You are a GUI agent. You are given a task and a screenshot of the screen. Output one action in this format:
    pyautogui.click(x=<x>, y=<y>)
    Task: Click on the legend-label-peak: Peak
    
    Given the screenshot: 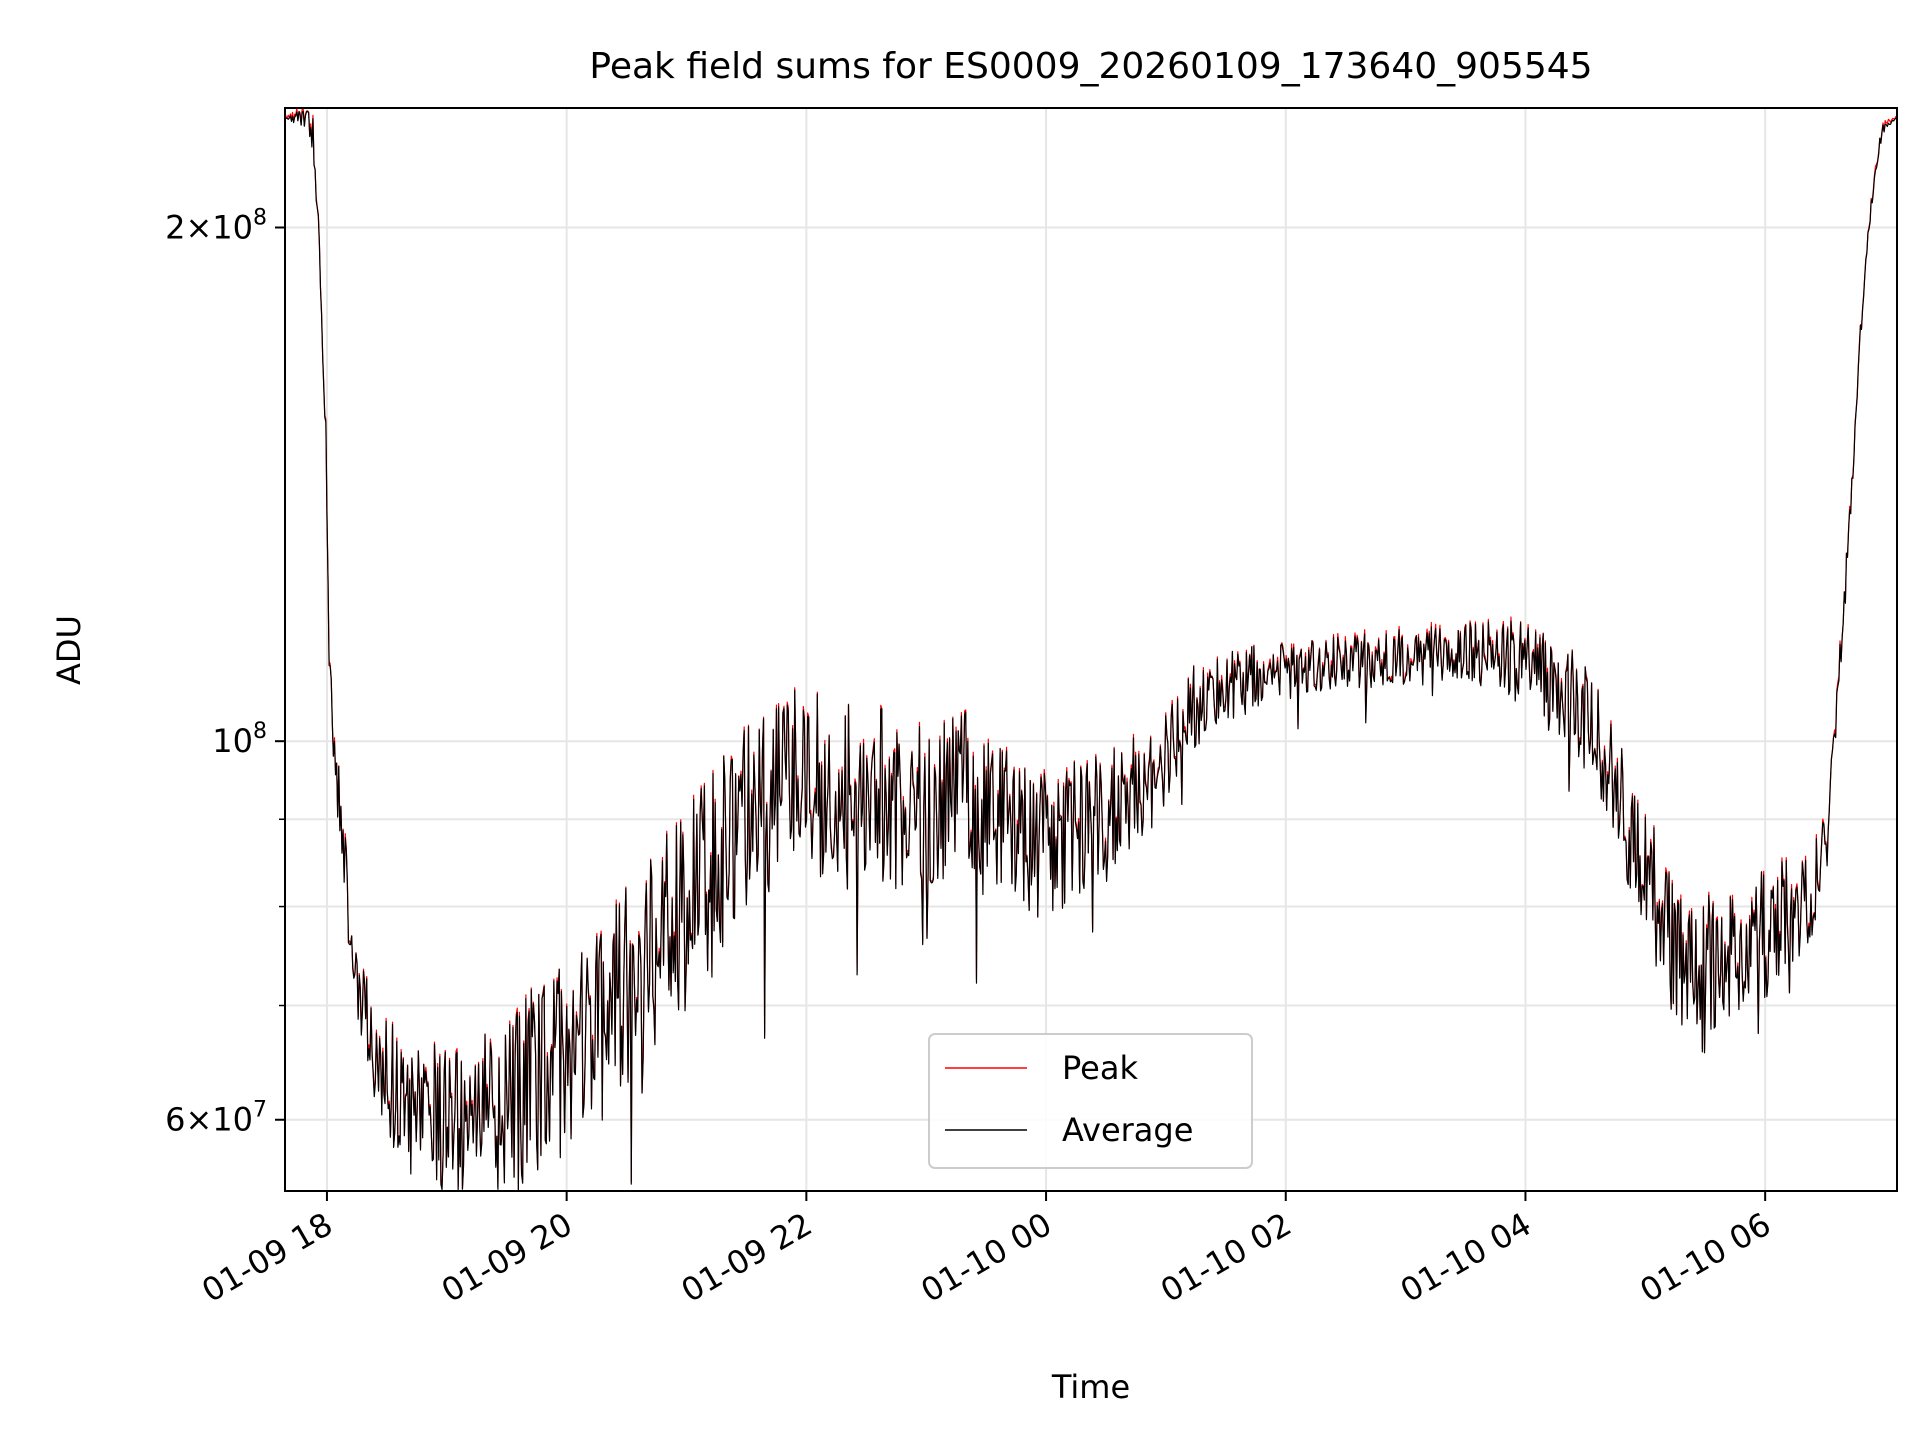 What is the action you would take?
    pyautogui.click(x=1100, y=1068)
    